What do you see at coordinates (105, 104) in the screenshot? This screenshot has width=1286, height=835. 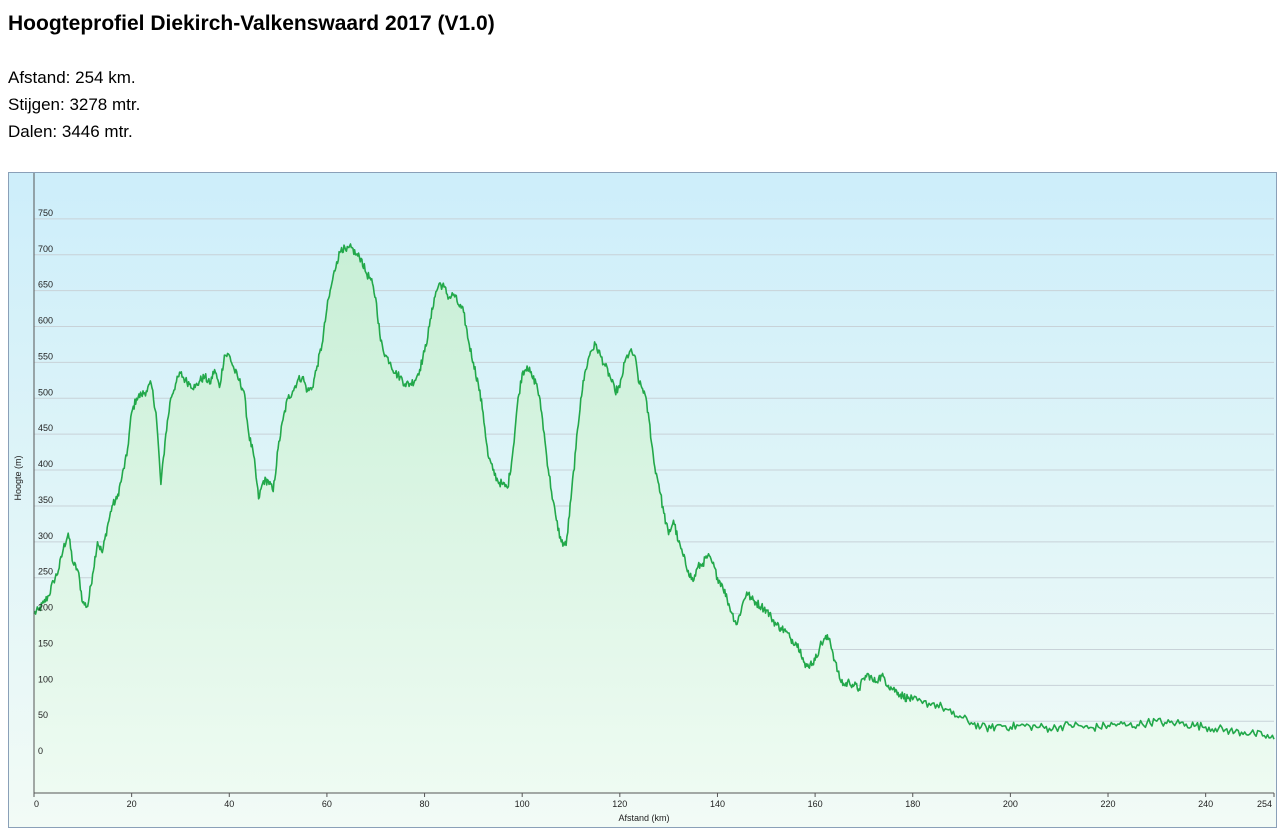 I see `stat-ascent-value: 3278 mtr.` at bounding box center [105, 104].